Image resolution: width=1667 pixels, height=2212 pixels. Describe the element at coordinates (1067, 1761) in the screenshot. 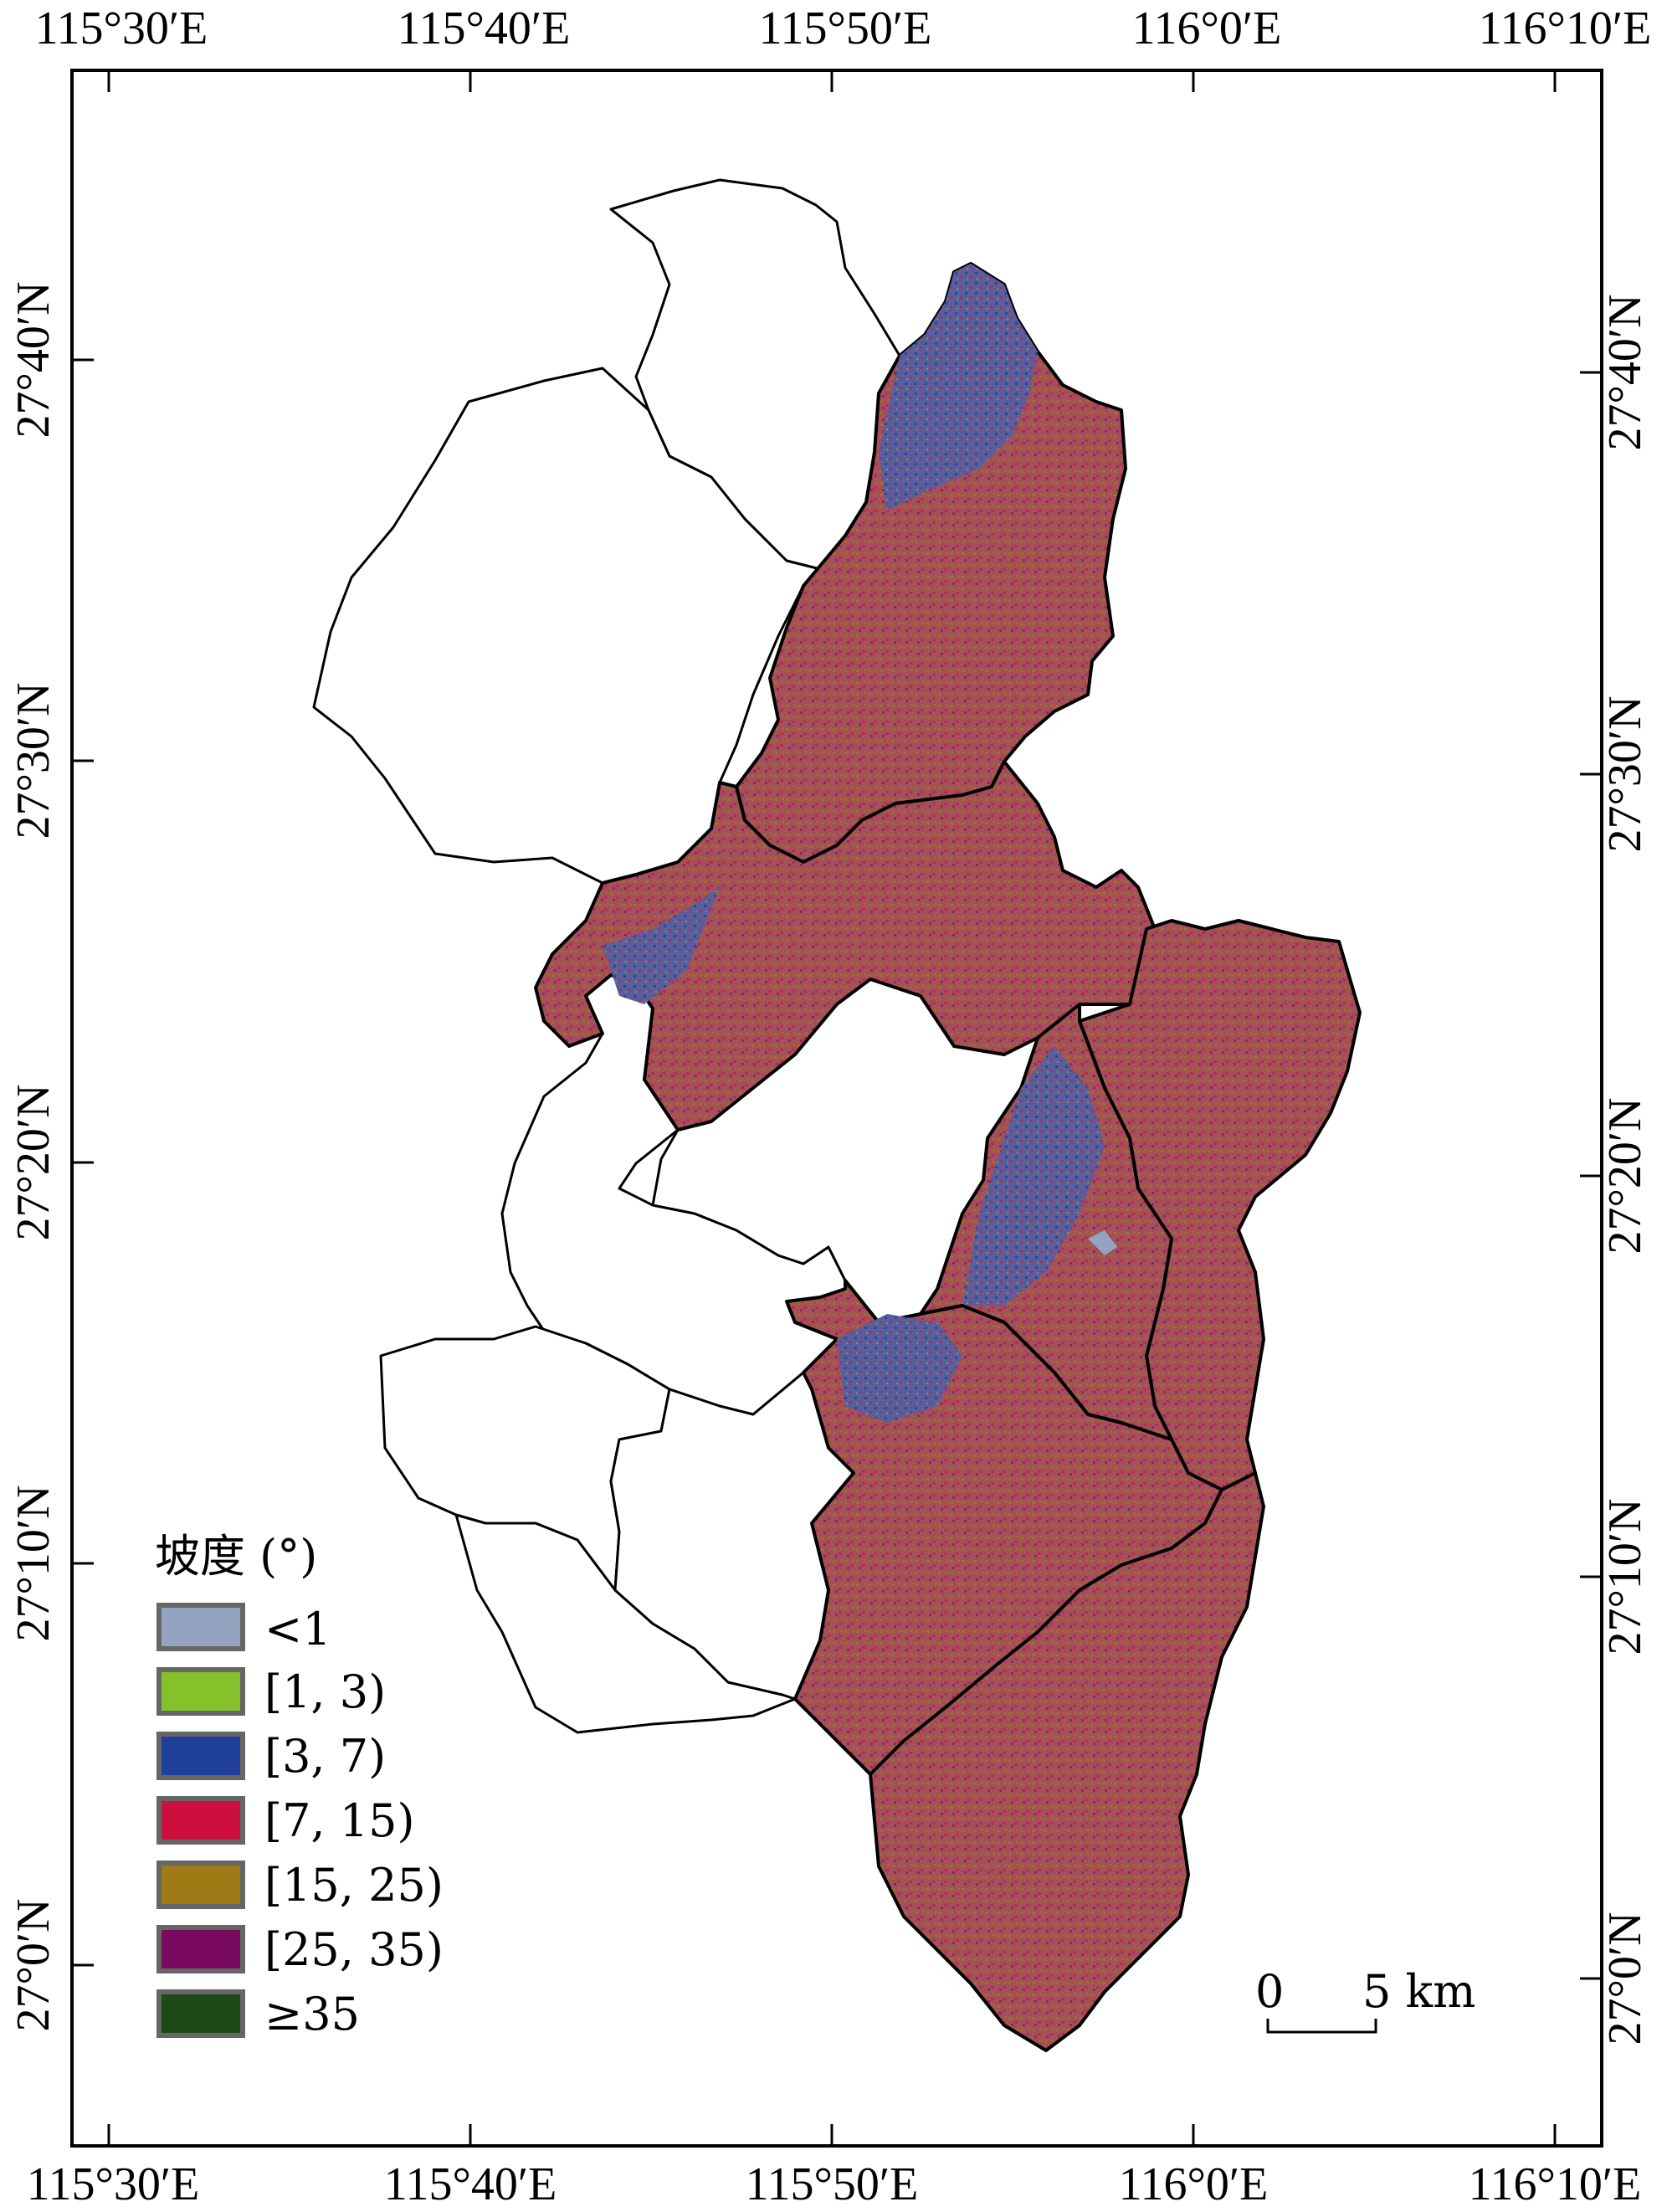

I see `region-south` at that location.